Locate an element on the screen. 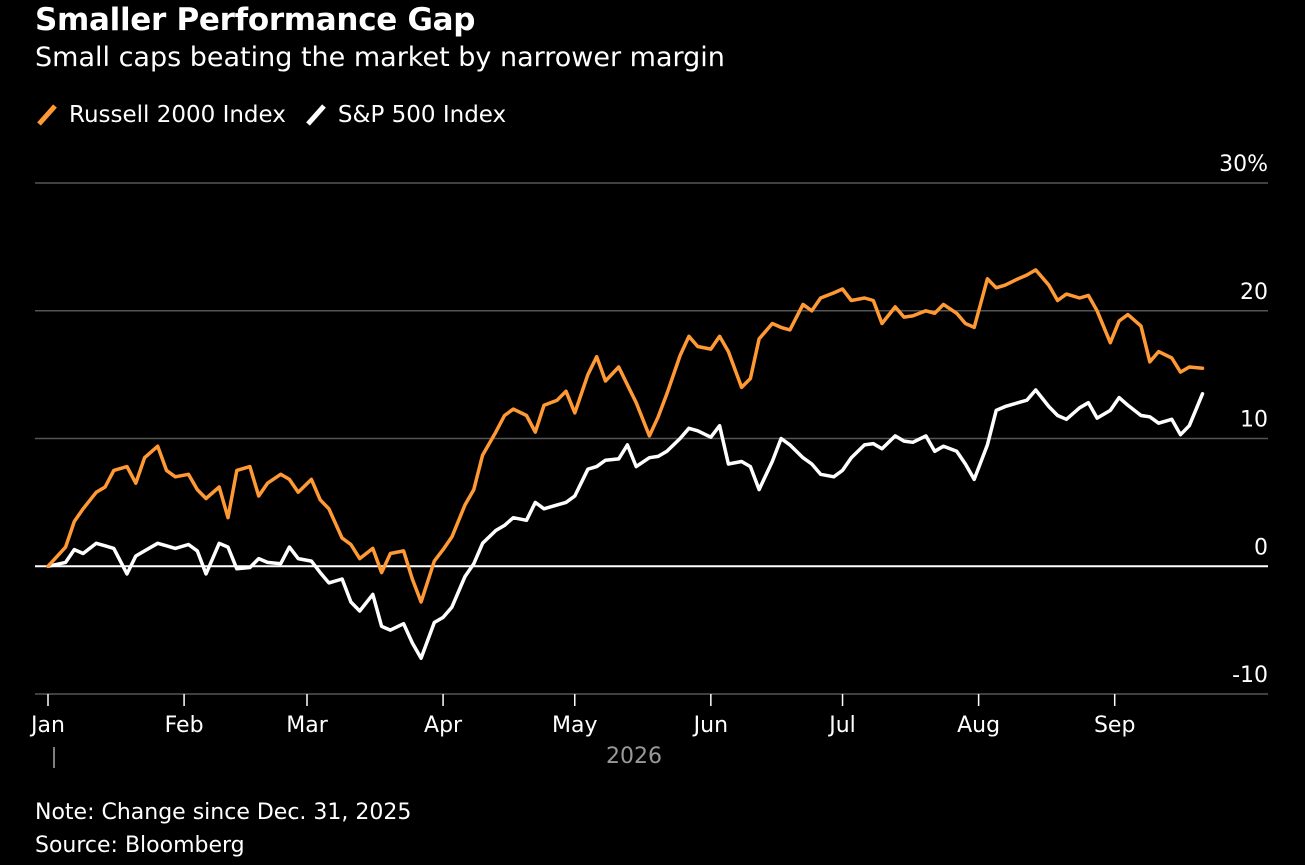 Image resolution: width=1305 pixels, height=865 pixels. legend-item-russell: Russell 2000 Index is located at coordinates (160, 115).